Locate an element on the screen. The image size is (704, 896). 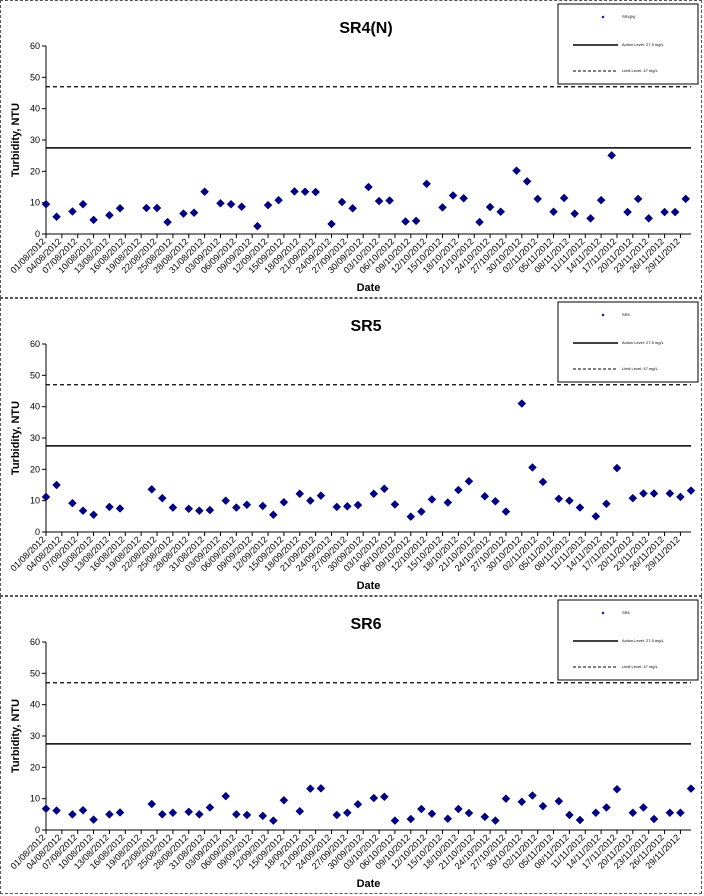
legend-entry: SR4(N) is located at coordinates (629, 16).